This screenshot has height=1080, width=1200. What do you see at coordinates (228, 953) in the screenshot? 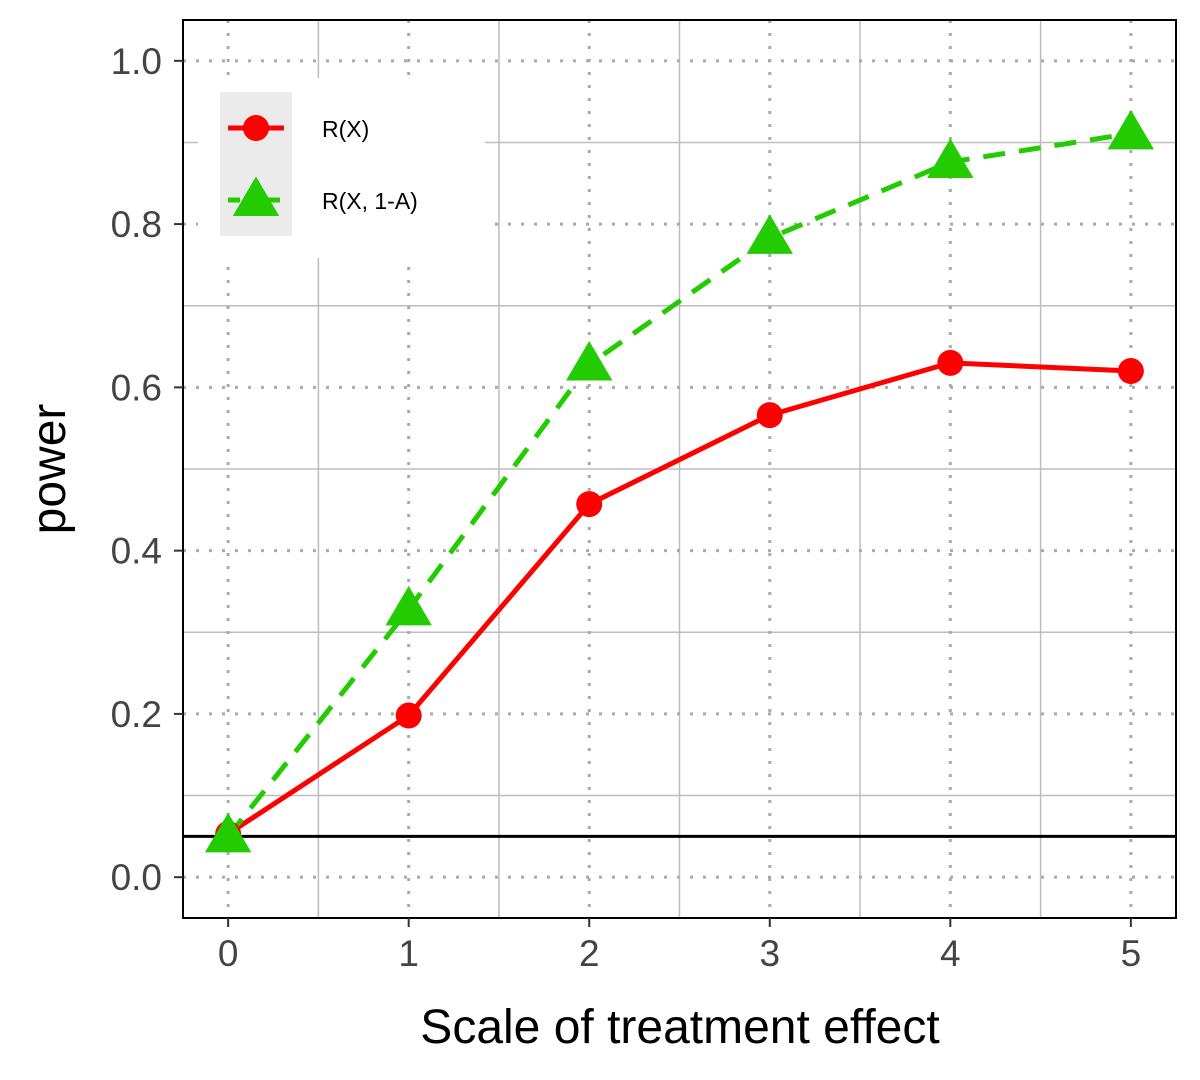
I see `x-tick-label: 0` at bounding box center [228, 953].